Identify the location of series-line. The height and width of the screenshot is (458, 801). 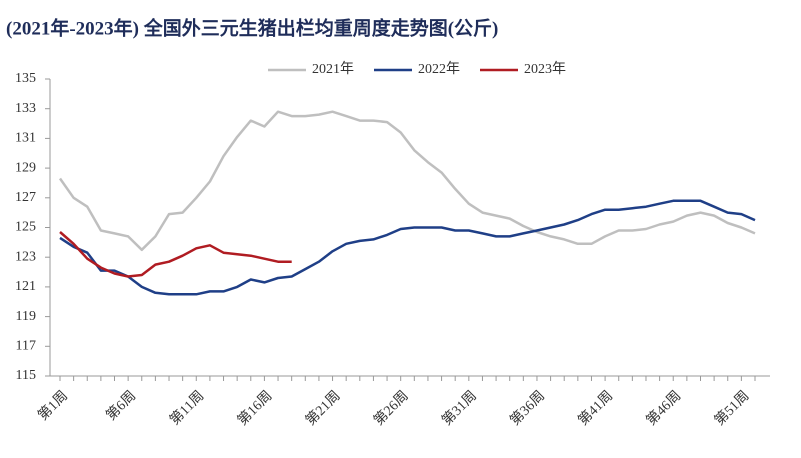
(175, 254).